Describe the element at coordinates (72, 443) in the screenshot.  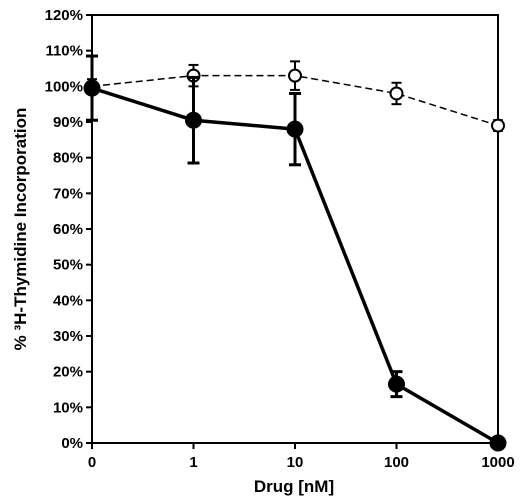
I see `y-tick-label: 0%` at that location.